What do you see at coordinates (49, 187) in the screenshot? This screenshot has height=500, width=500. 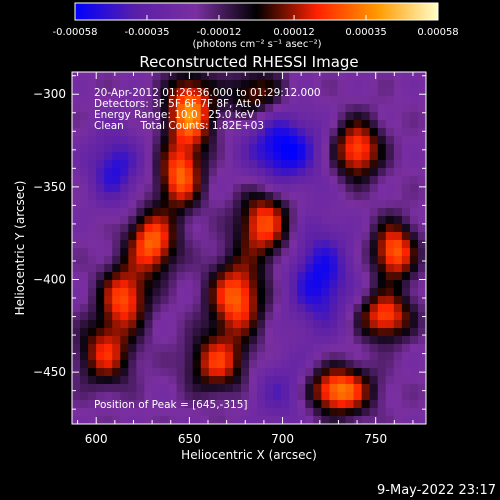 I see `y-tick-label: −350` at bounding box center [49, 187].